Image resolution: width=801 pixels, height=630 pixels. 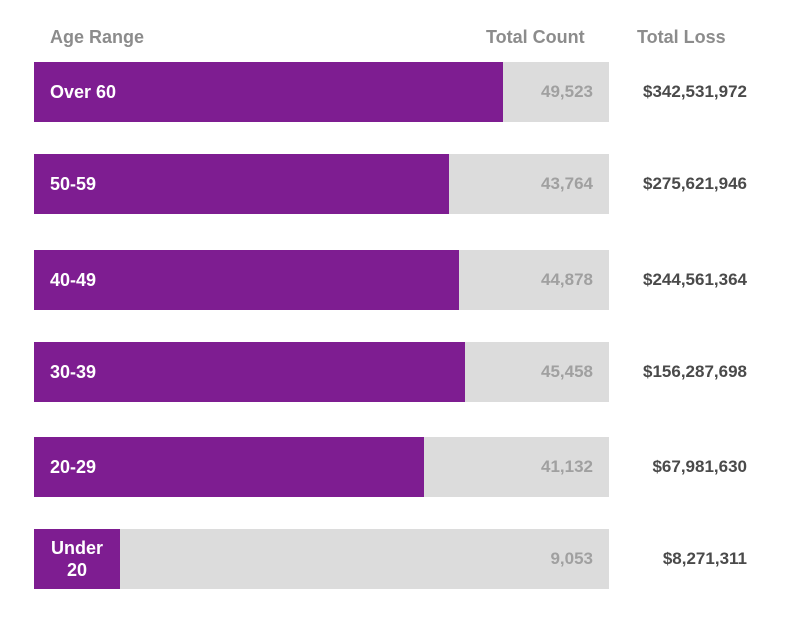 I want to click on loss-label: $8,271,311, so click(x=704, y=558).